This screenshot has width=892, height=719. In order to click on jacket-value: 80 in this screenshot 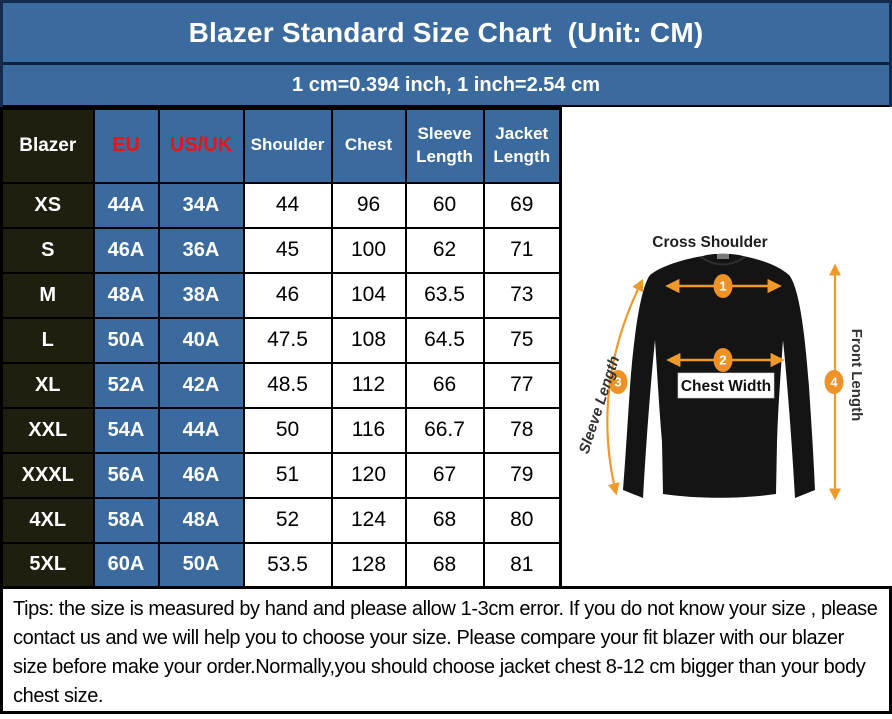, I will do `click(522, 520)`.